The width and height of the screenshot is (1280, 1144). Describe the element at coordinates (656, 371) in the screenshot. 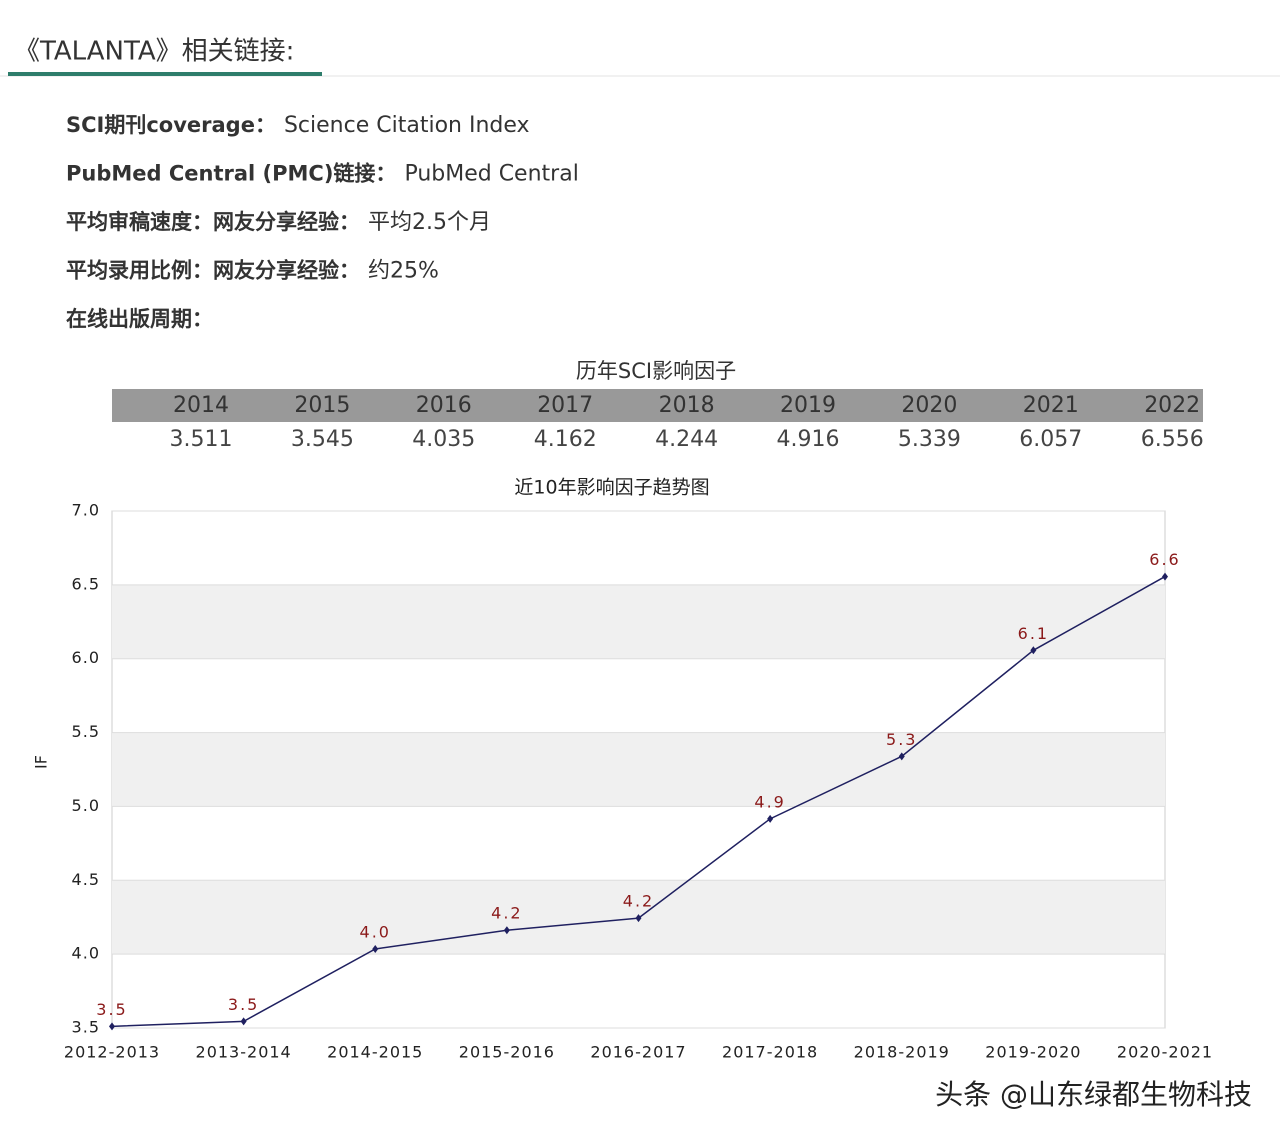

I see `table-title: 历年SCI影响因子` at that location.